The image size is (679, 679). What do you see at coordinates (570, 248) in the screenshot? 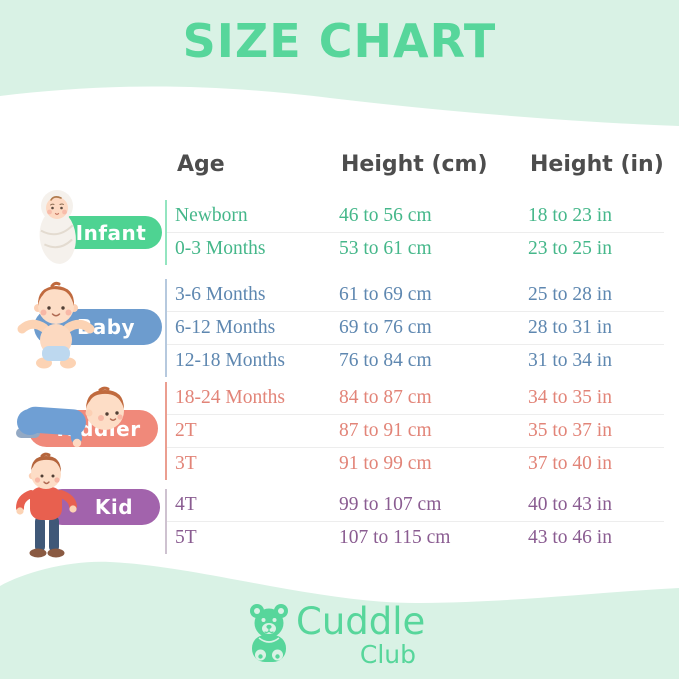
I see `height-in-cell: 23 to 25 in` at bounding box center [570, 248].